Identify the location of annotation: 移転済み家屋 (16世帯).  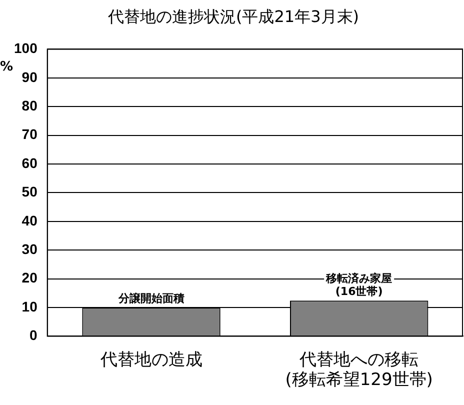
(358, 285).